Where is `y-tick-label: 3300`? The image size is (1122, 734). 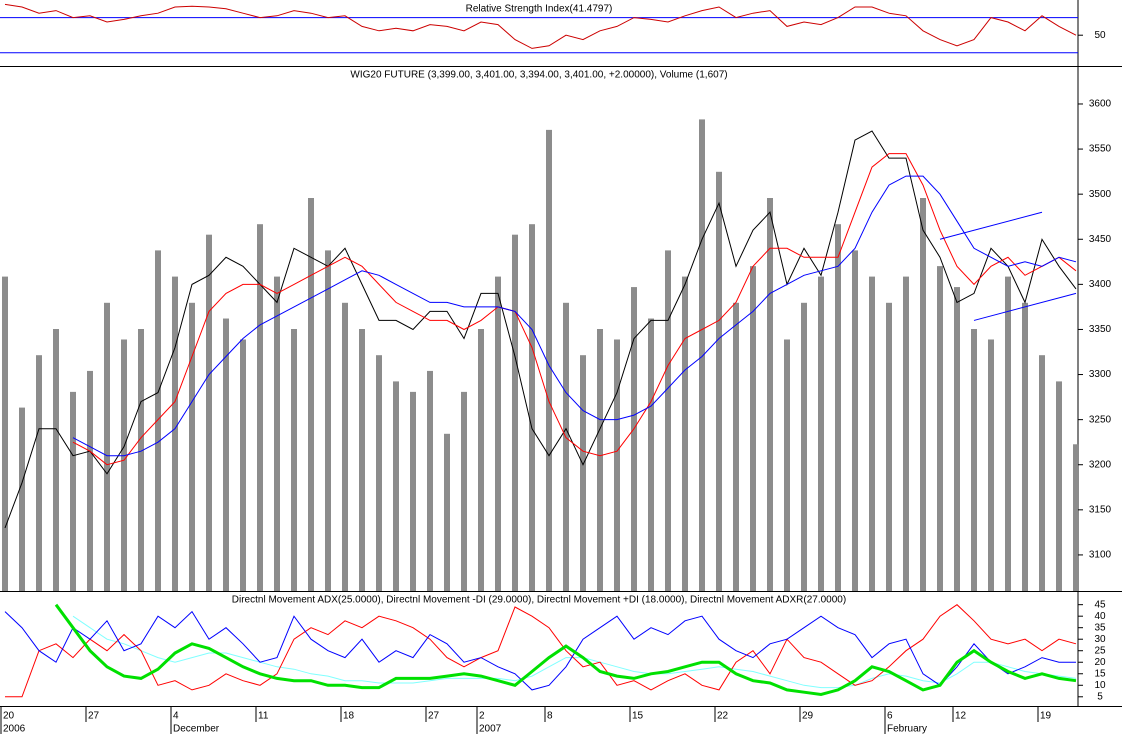 y-tick-label: 3300 is located at coordinates (1100, 374).